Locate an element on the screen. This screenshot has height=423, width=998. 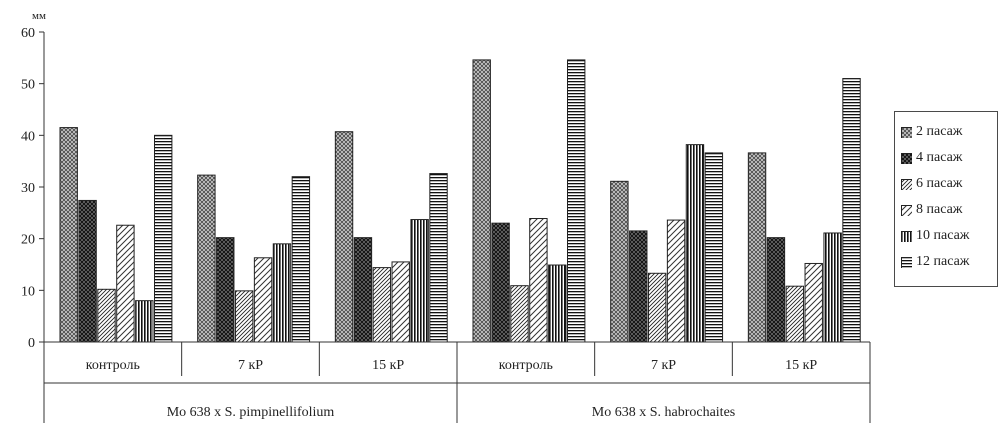
bar-6-пасаж-1 is located at coordinates (244, 316).